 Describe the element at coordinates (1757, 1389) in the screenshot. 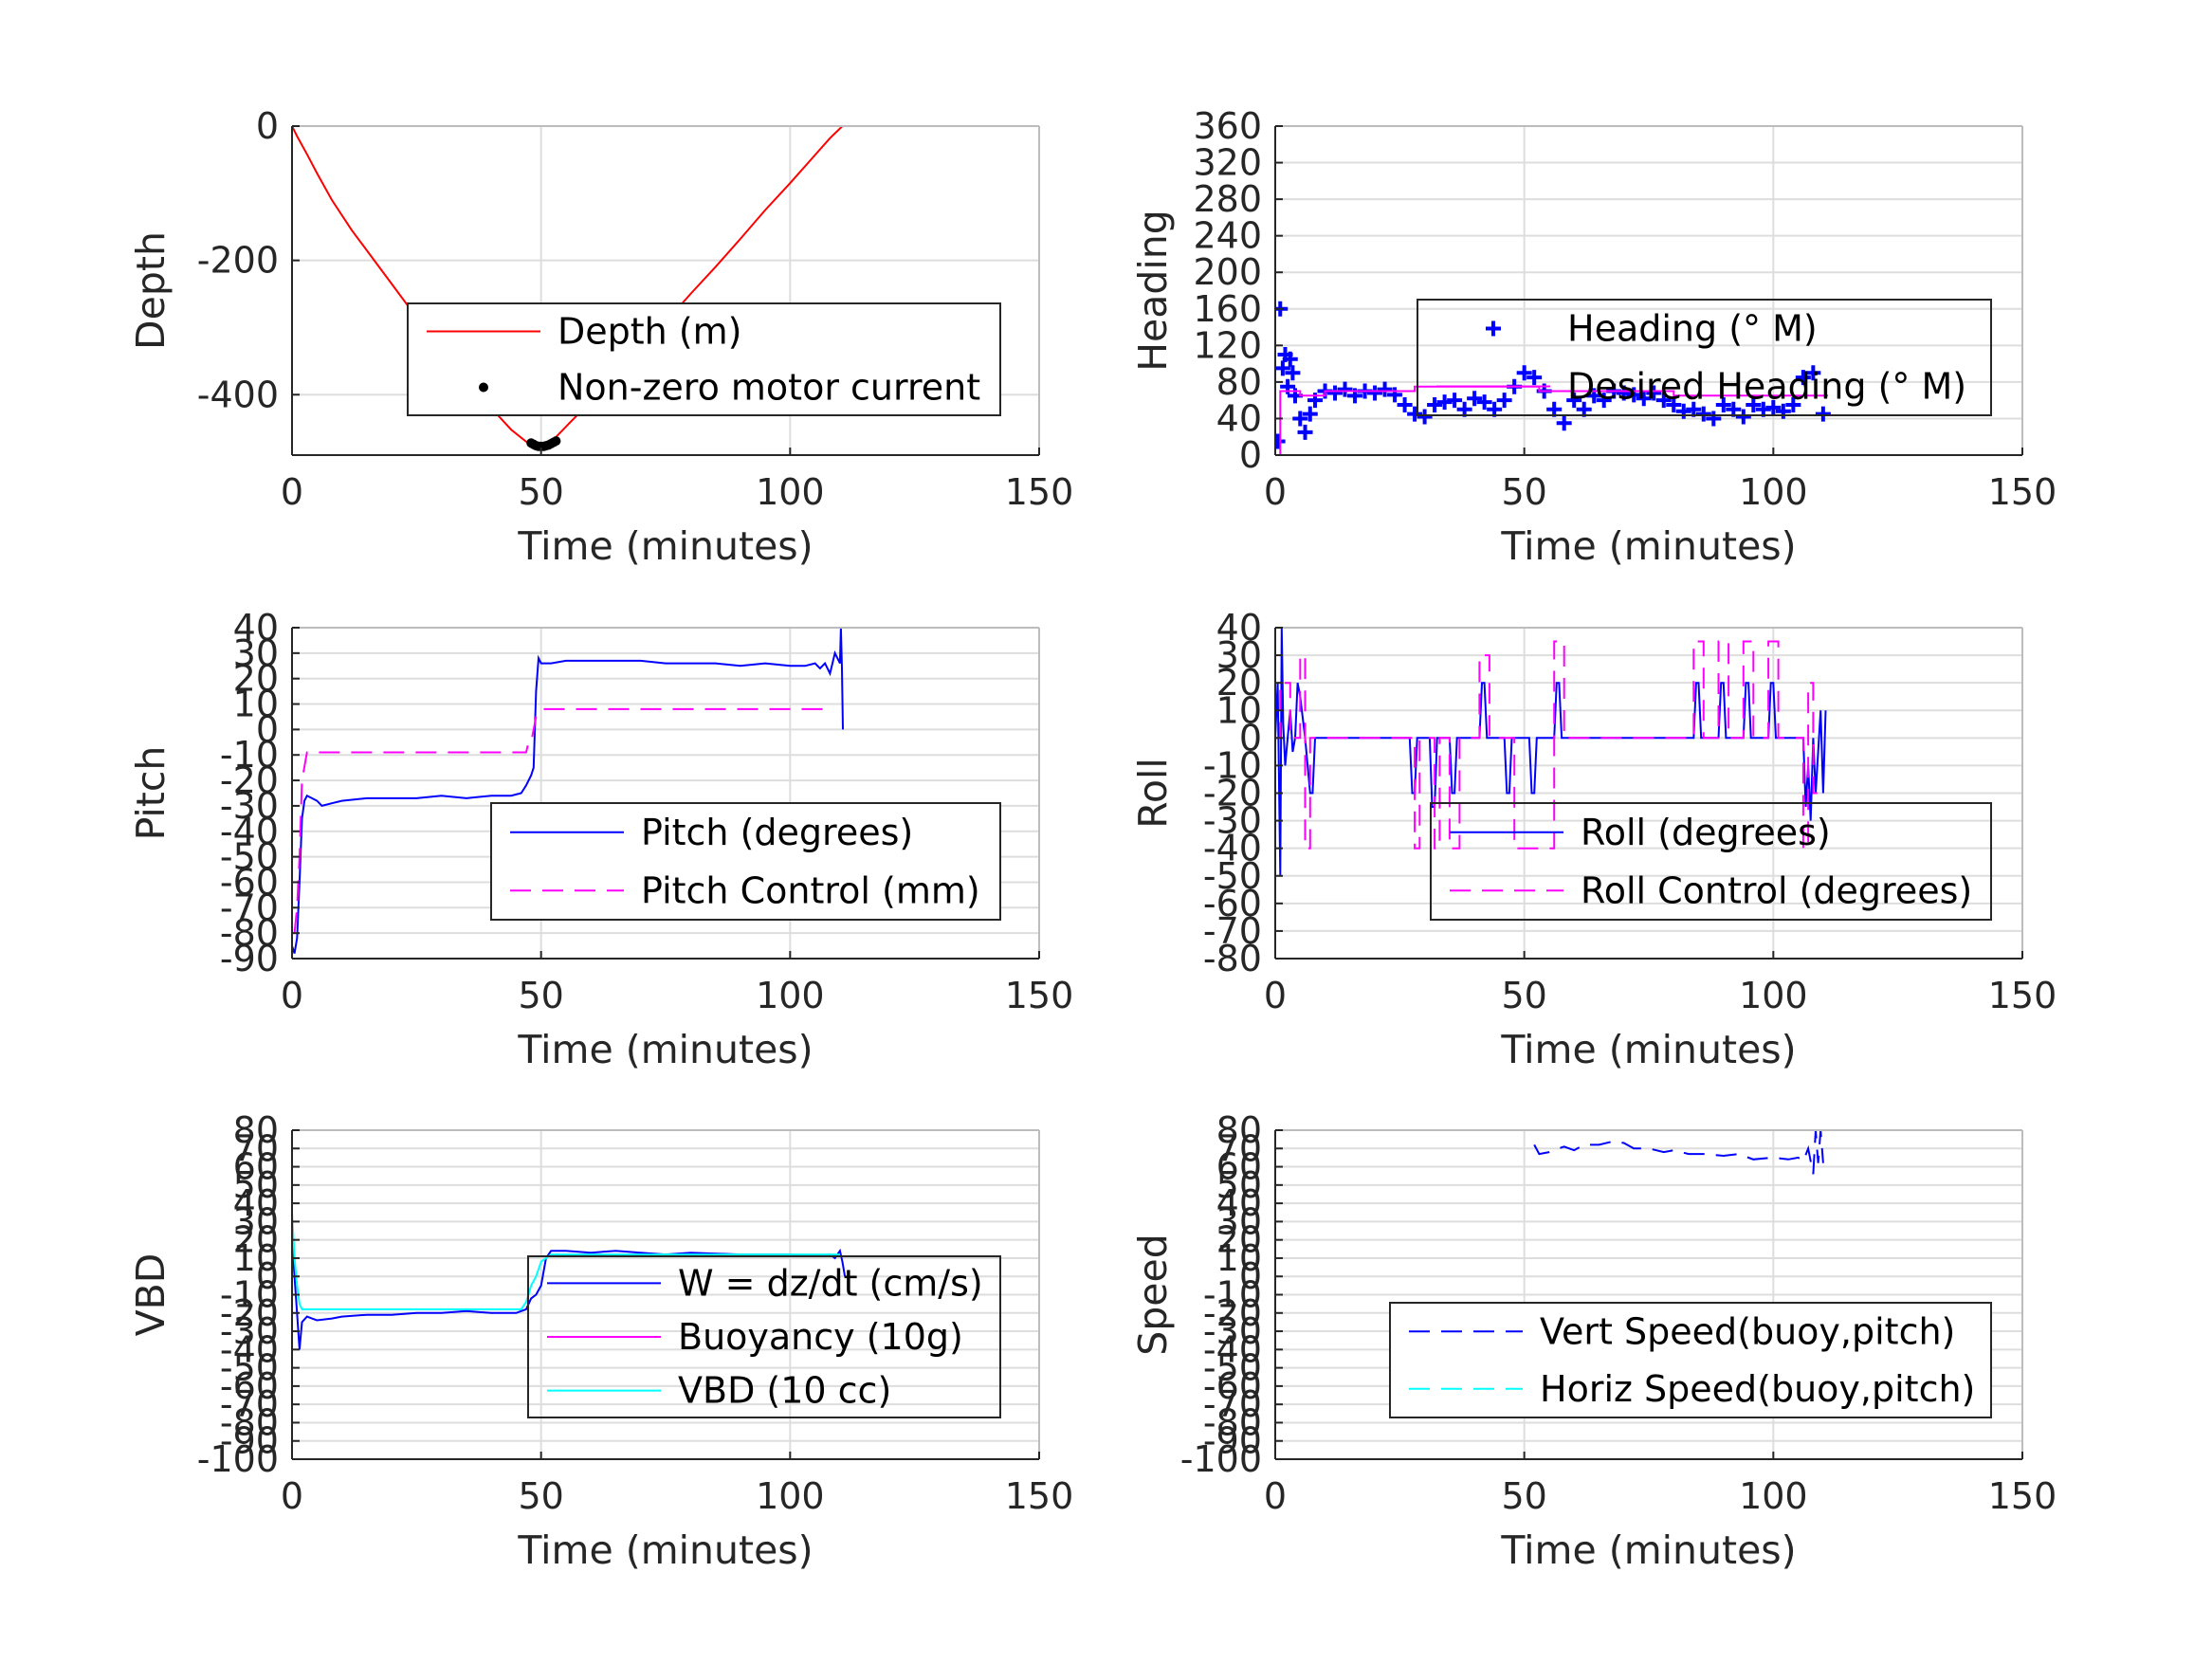

I see `legend-label: Horiz Speed(buoy,pitch)` at that location.